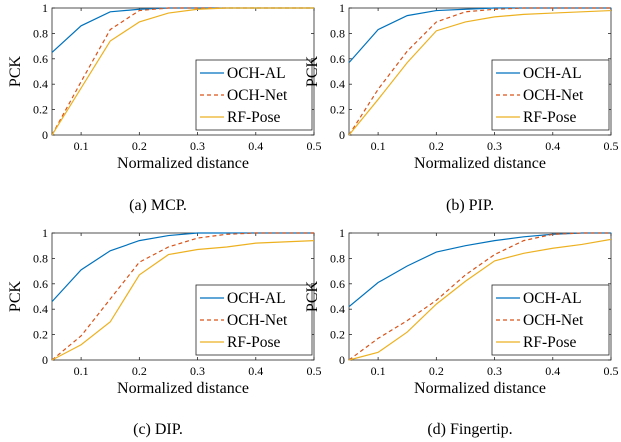 The width and height of the screenshot is (621, 442). What do you see at coordinates (469, 429) in the screenshot?
I see `subfigure-caption: (d) Fingertip.` at bounding box center [469, 429].